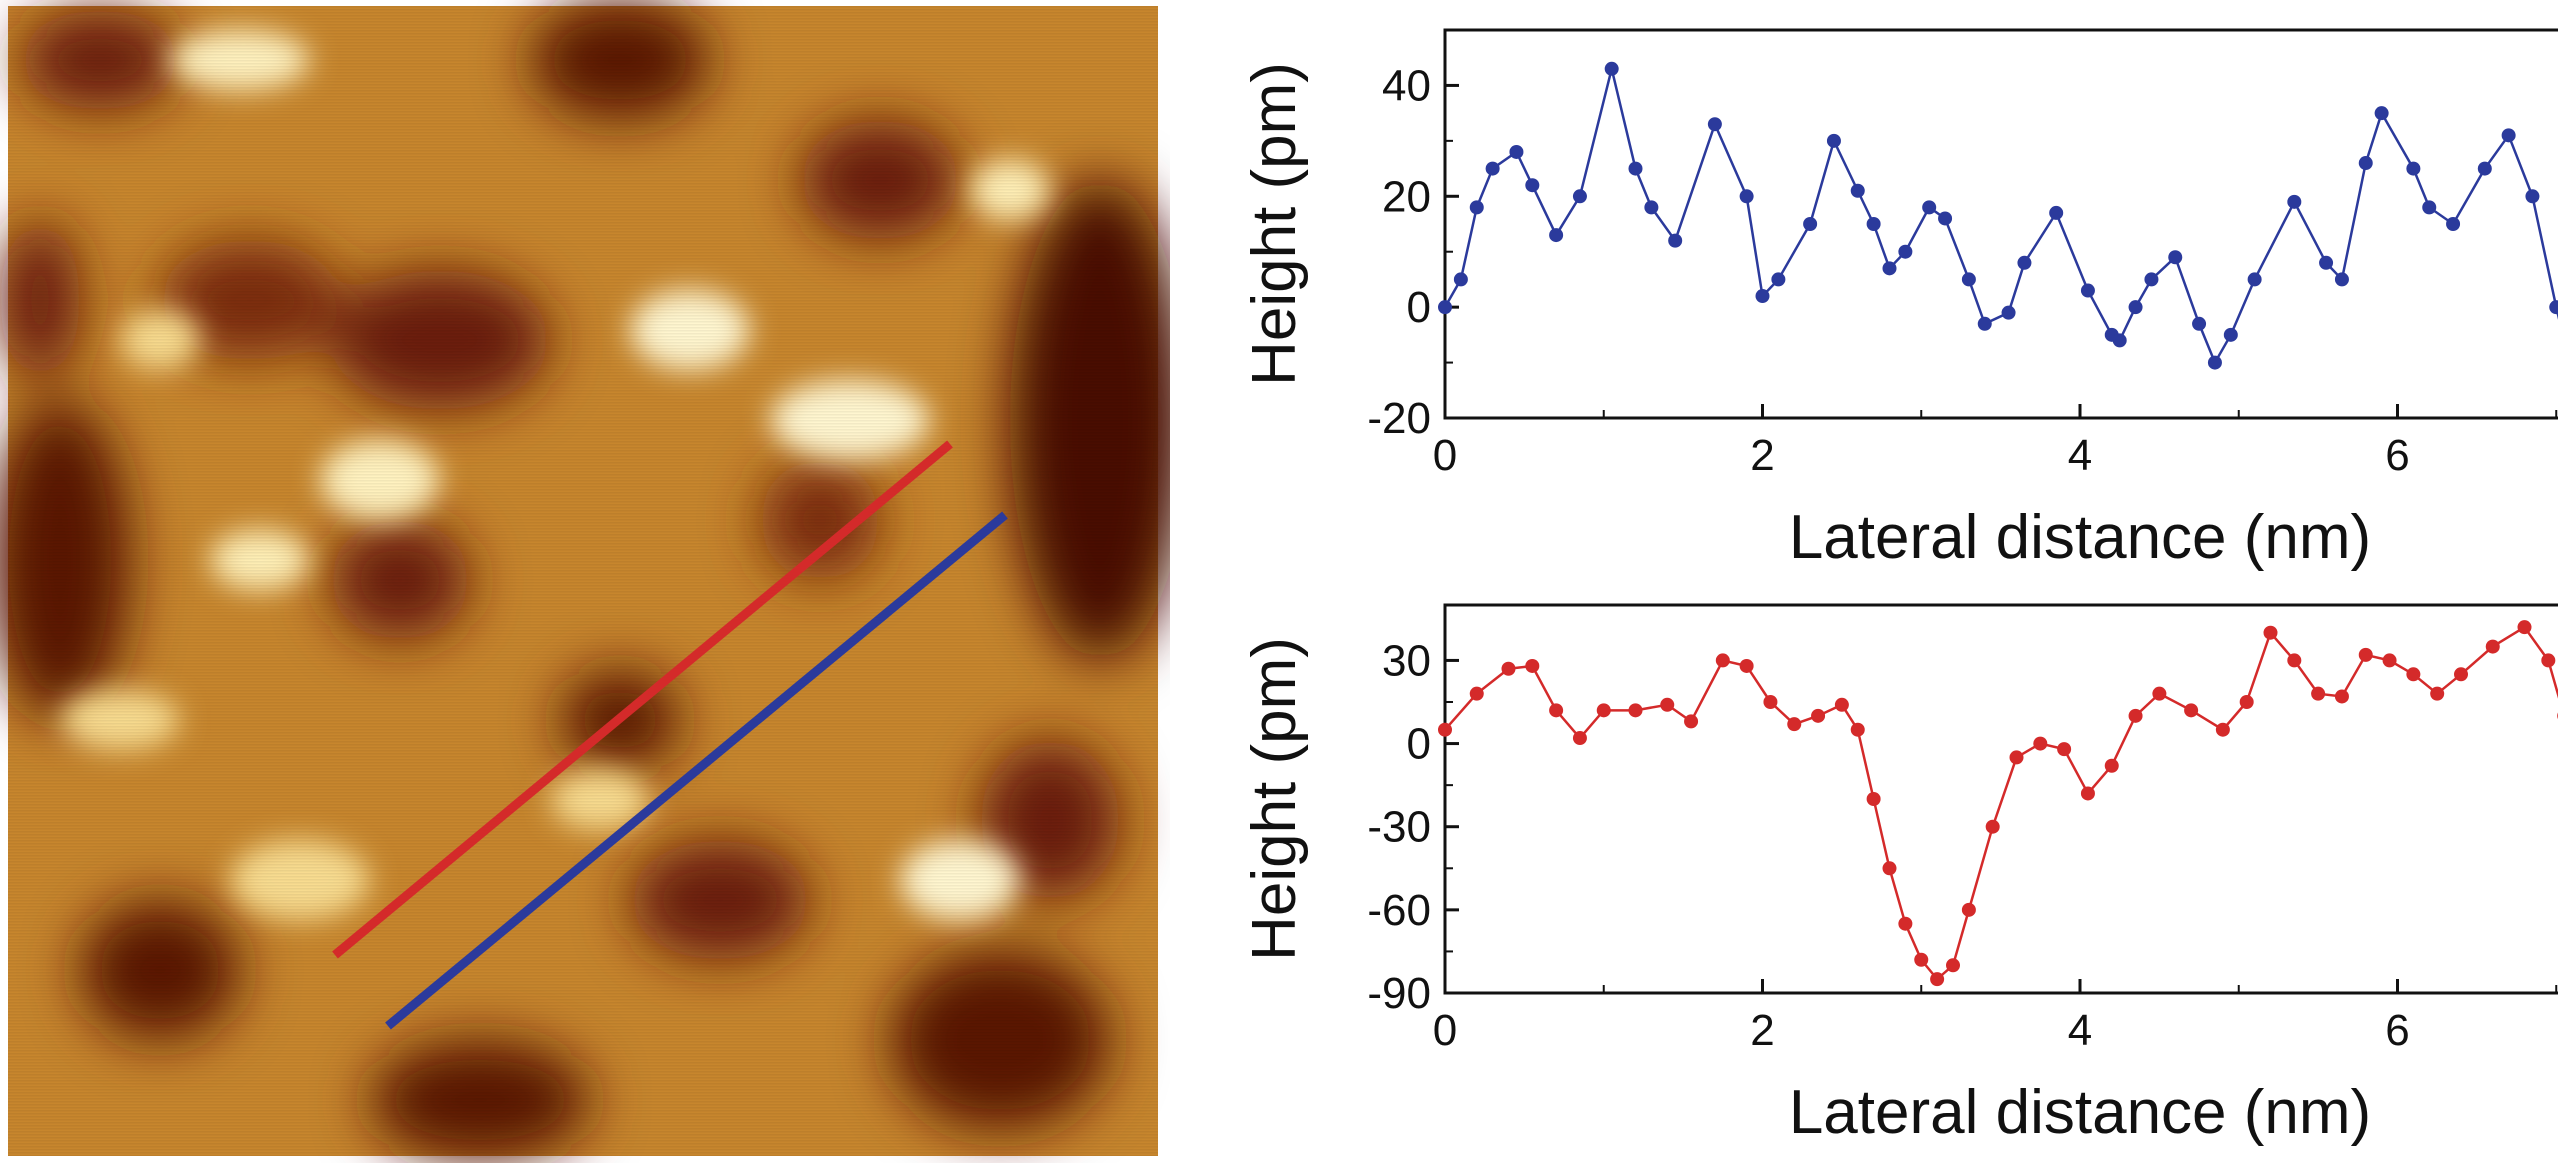 The image size is (2558, 1163). What do you see at coordinates (1399, 910) in the screenshot?
I see `y-tick-label: -60` at bounding box center [1399, 910].